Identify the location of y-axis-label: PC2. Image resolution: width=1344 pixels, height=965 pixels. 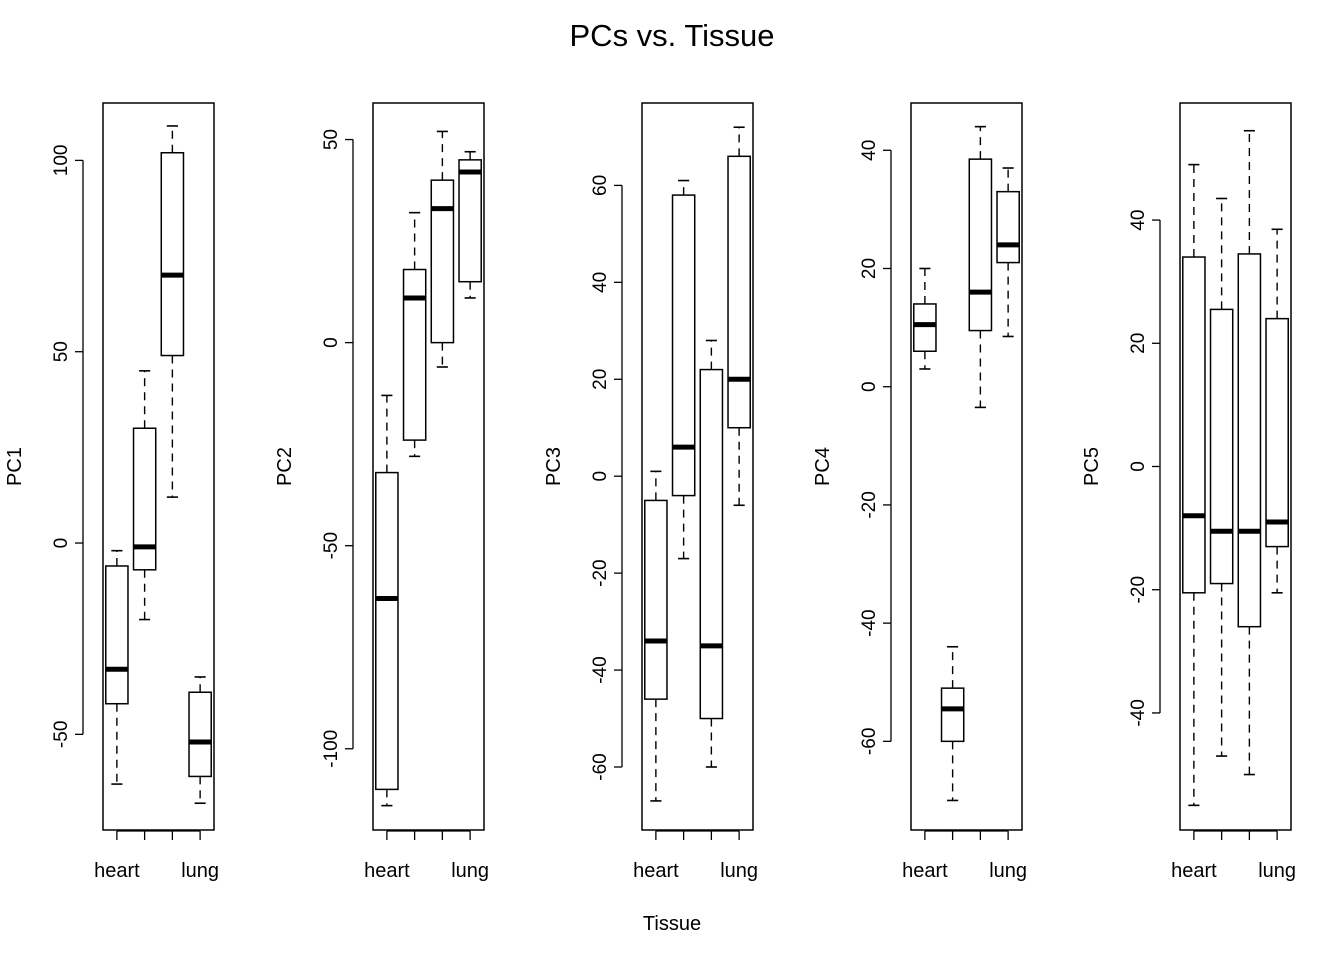
(285, 466).